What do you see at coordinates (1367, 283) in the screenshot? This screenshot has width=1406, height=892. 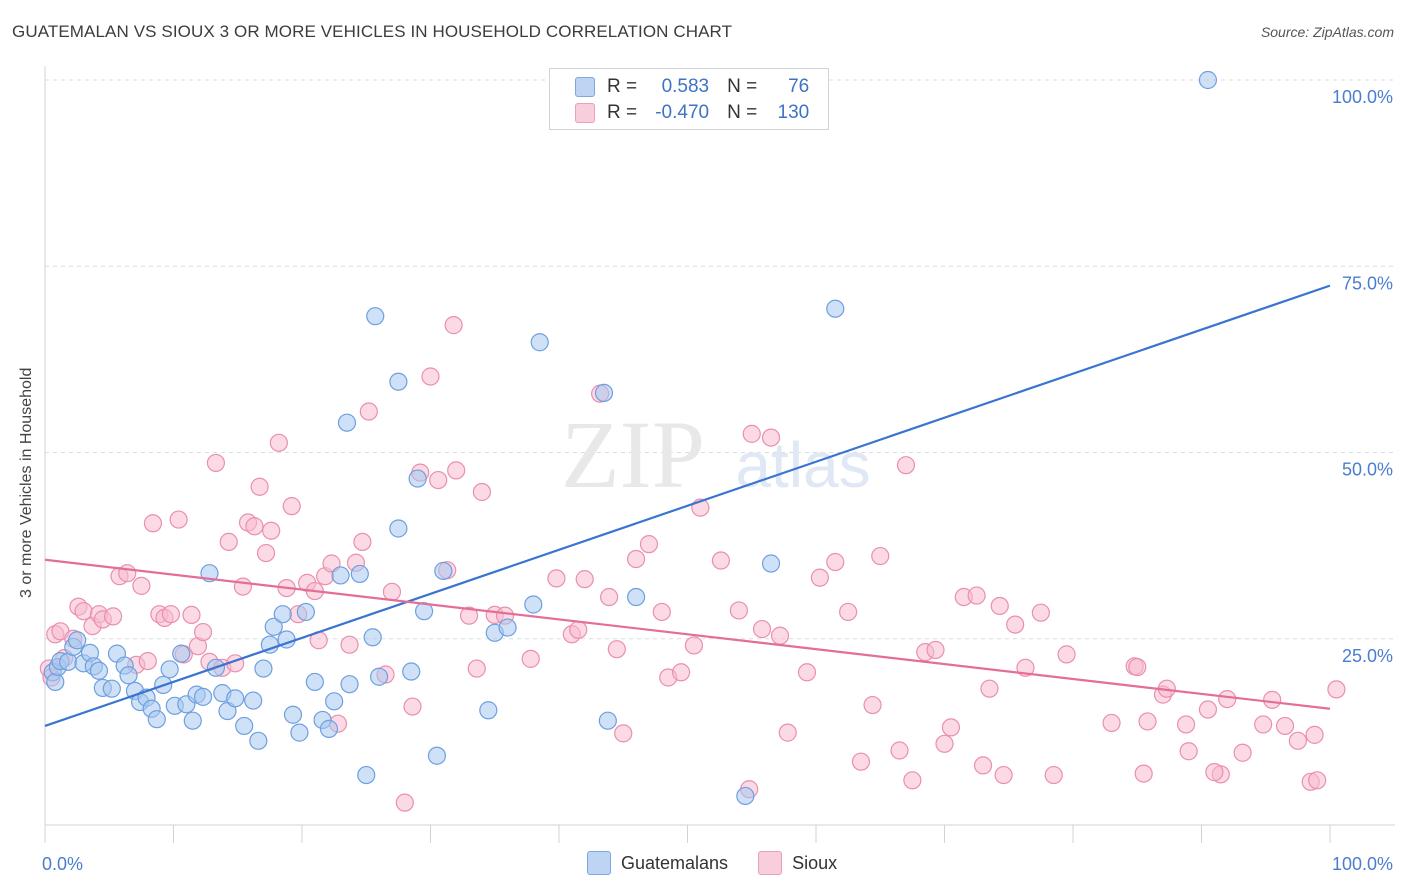 I see `y-tick-label: 75.0%` at bounding box center [1367, 283].